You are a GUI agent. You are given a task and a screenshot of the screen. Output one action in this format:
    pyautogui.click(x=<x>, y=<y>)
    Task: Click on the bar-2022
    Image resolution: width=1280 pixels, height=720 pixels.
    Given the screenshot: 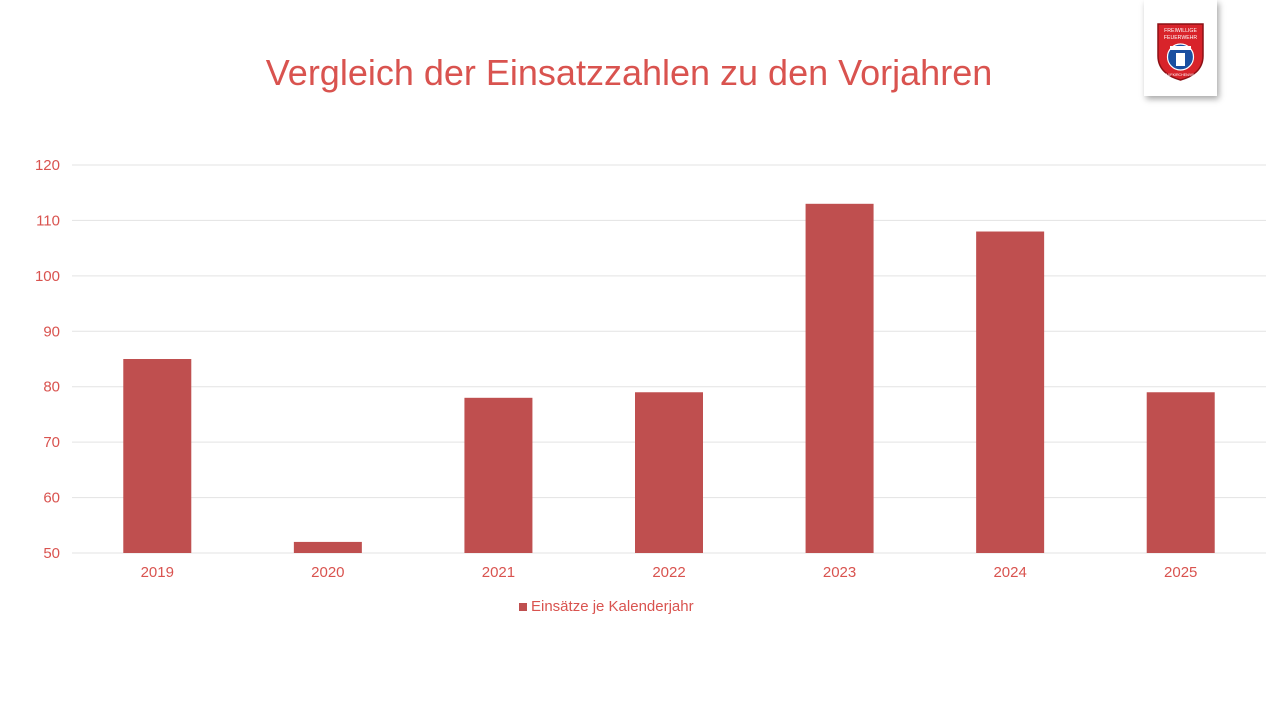 What is the action you would take?
    pyautogui.click(x=669, y=472)
    